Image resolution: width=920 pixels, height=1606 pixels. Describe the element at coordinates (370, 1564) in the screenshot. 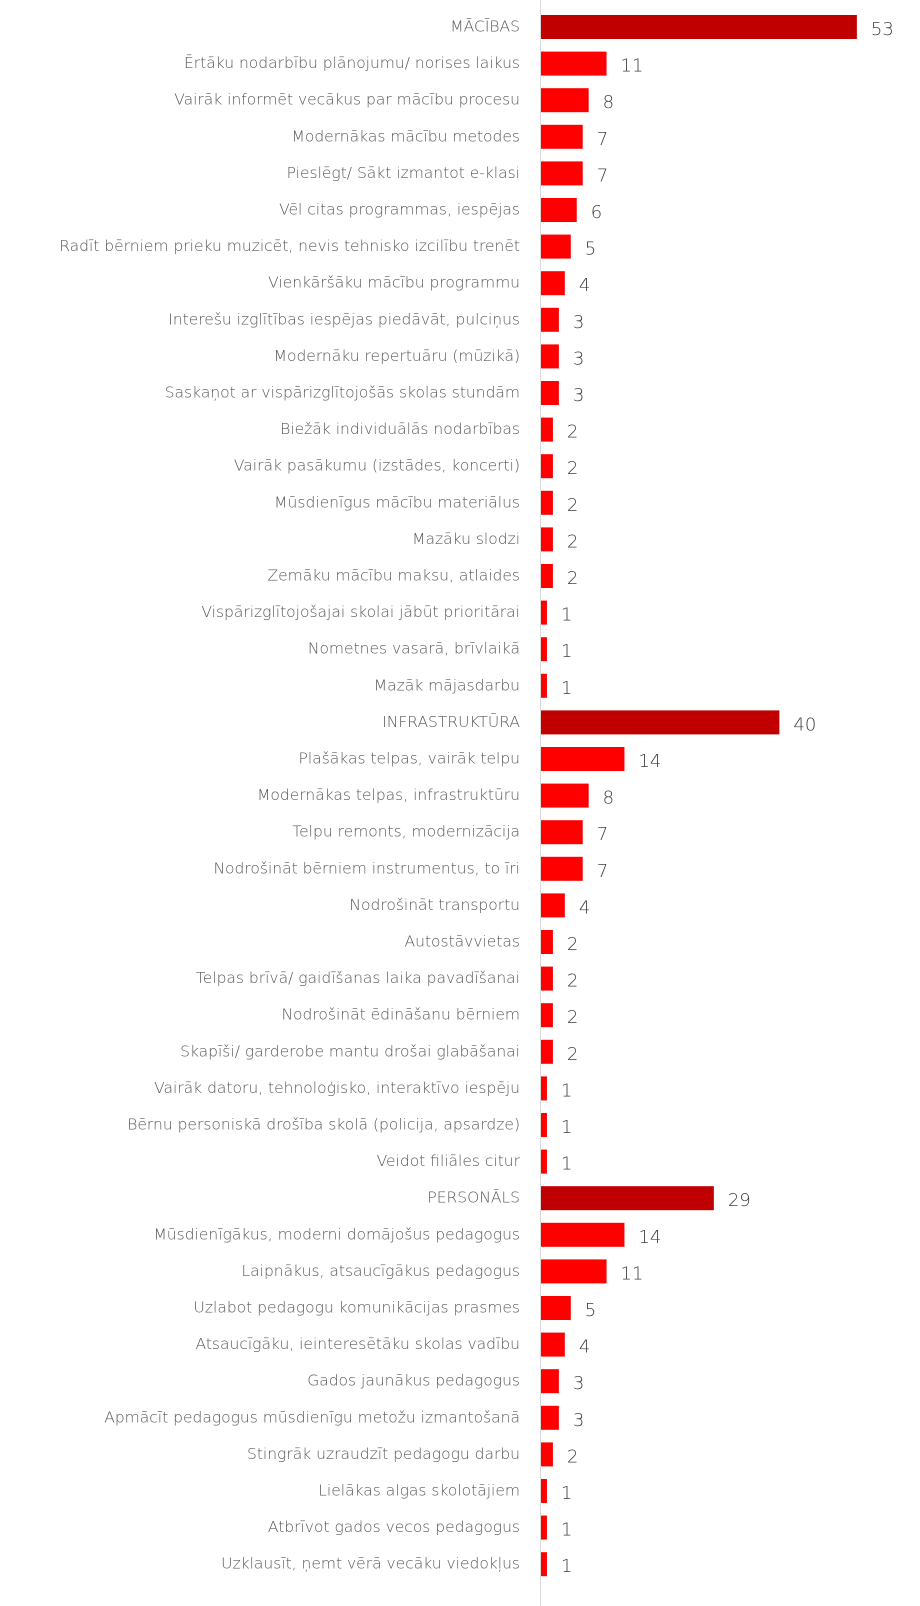

I see `category-label: Uzklausīt, ņemt vērā vecāku viedokļus` at that location.